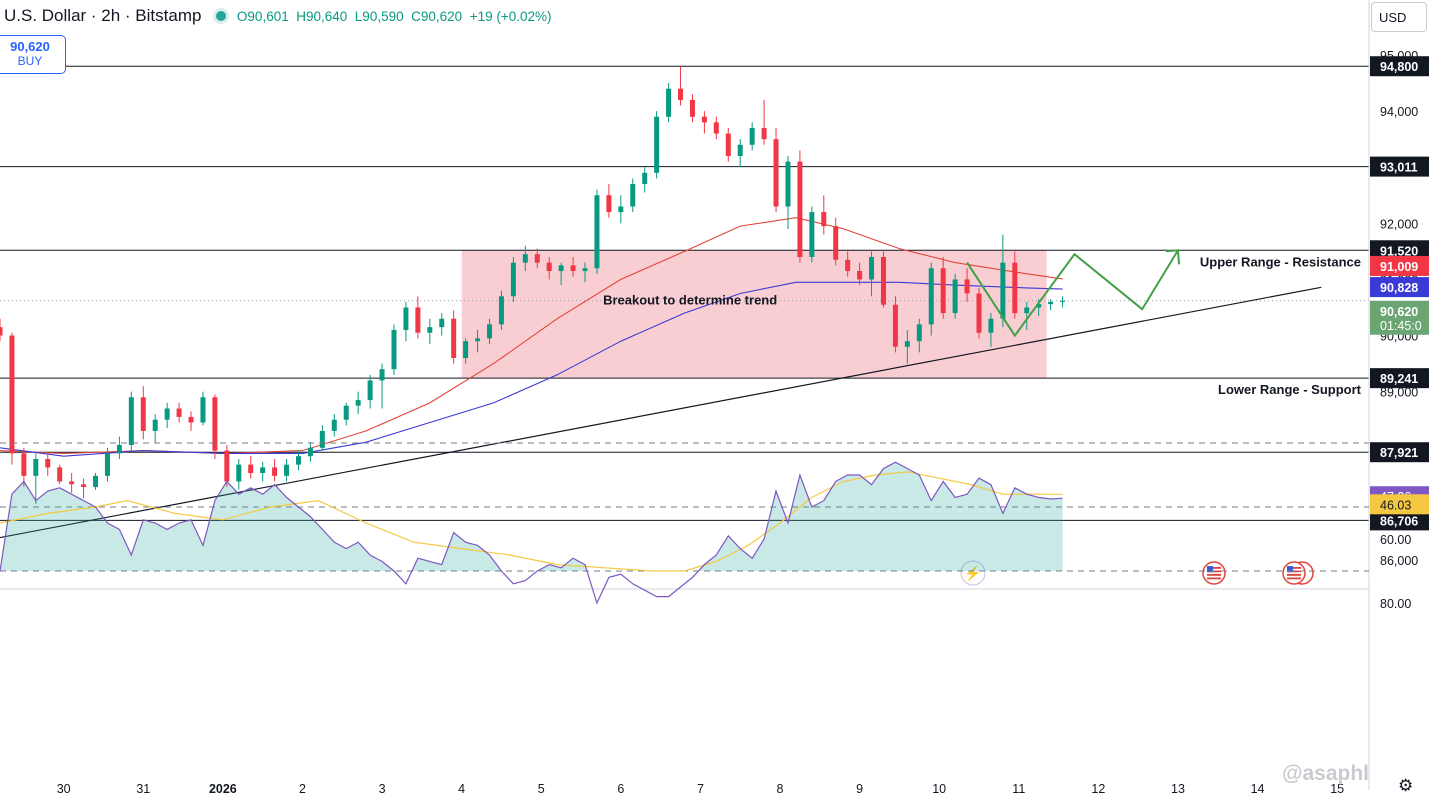 This screenshot has height=802, width=1429. Describe the element at coordinates (1399, 17) in the screenshot. I see `currency-button: USD` at that location.